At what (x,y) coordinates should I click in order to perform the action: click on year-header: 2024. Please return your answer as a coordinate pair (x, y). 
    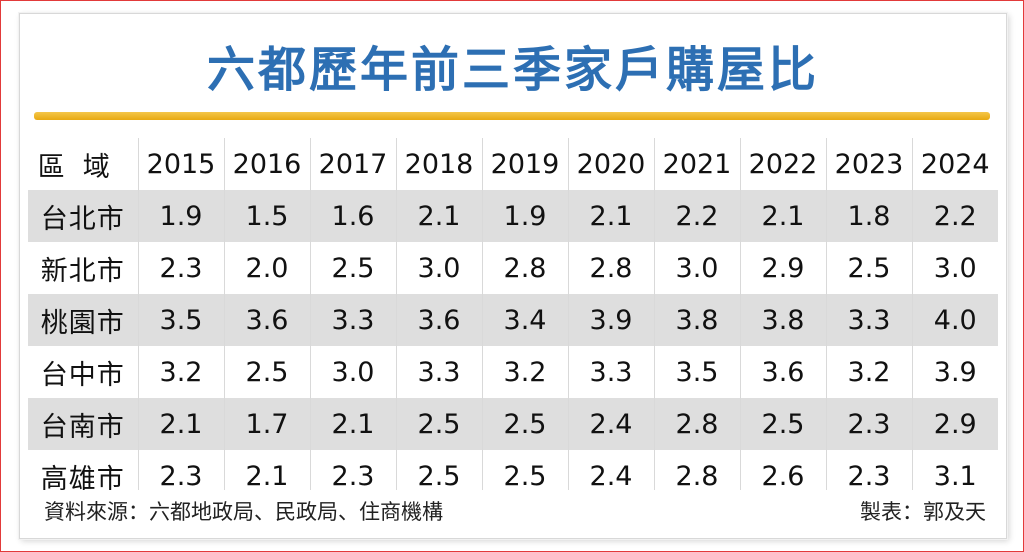
    Looking at the image, I should click on (954, 164).